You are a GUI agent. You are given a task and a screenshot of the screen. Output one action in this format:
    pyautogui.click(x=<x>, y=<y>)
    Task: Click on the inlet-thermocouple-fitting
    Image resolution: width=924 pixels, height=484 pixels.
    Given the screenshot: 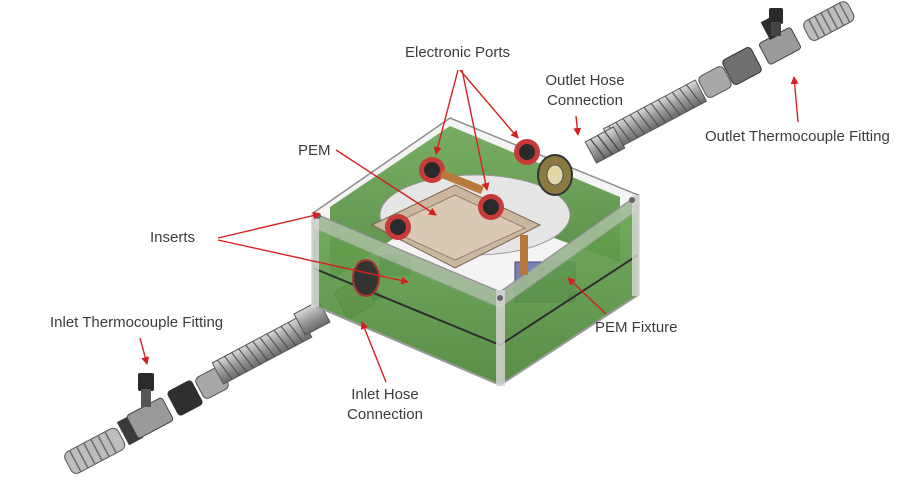 What is the action you would take?
    pyautogui.click(x=146, y=382)
    